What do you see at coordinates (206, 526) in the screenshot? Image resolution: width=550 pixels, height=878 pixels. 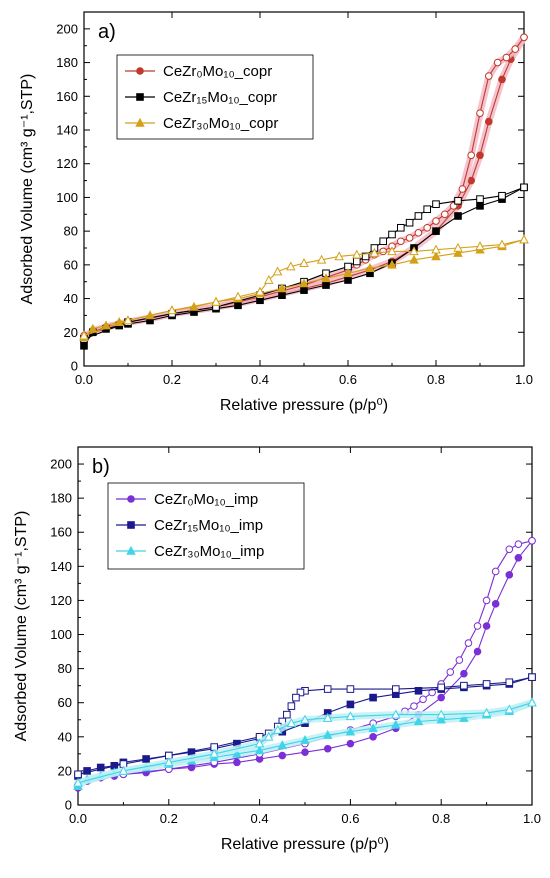 I see `legend-box` at bounding box center [206, 526].